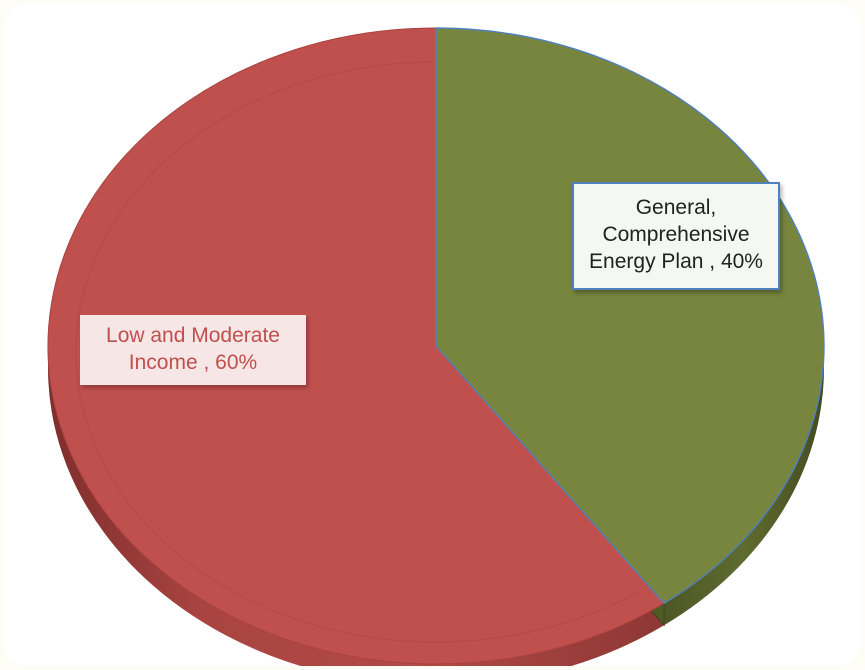 The height and width of the screenshot is (670, 865). What do you see at coordinates (744, 486) in the screenshot?
I see `slice-side-general-comprehensive` at bounding box center [744, 486].